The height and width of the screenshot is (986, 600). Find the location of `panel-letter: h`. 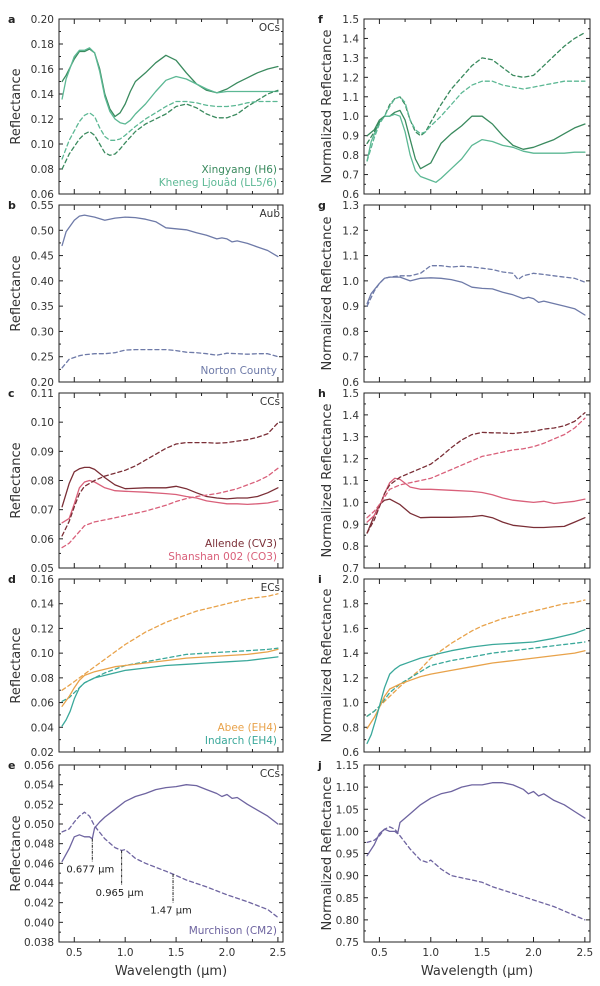

panel-letter: h is located at coordinates (322, 393).